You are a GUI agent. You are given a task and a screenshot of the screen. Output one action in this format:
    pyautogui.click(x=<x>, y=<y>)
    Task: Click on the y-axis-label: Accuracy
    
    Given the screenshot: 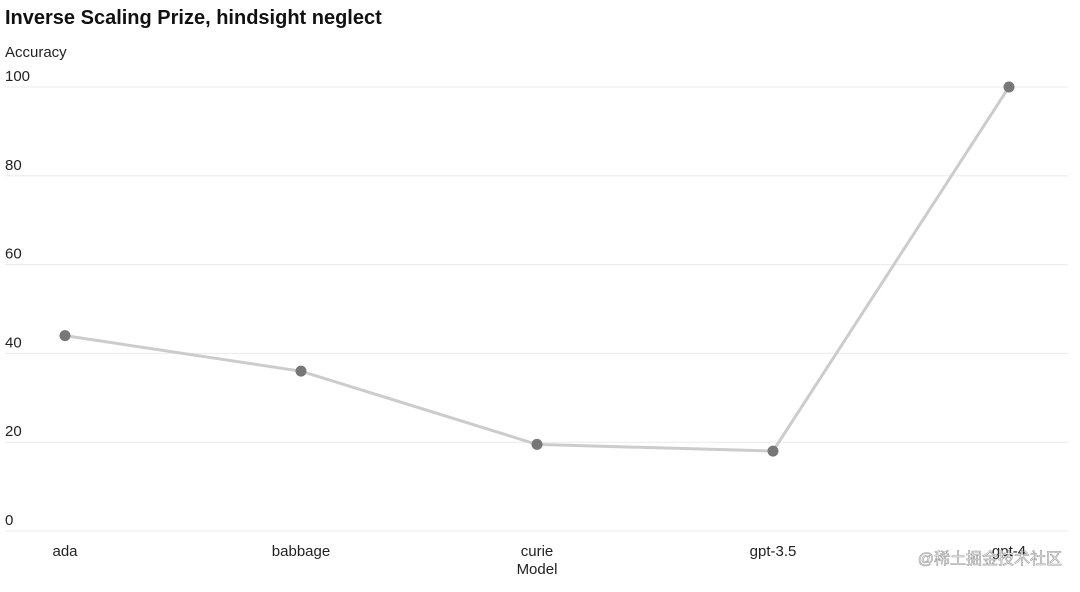 What is the action you would take?
    pyautogui.click(x=36, y=52)
    